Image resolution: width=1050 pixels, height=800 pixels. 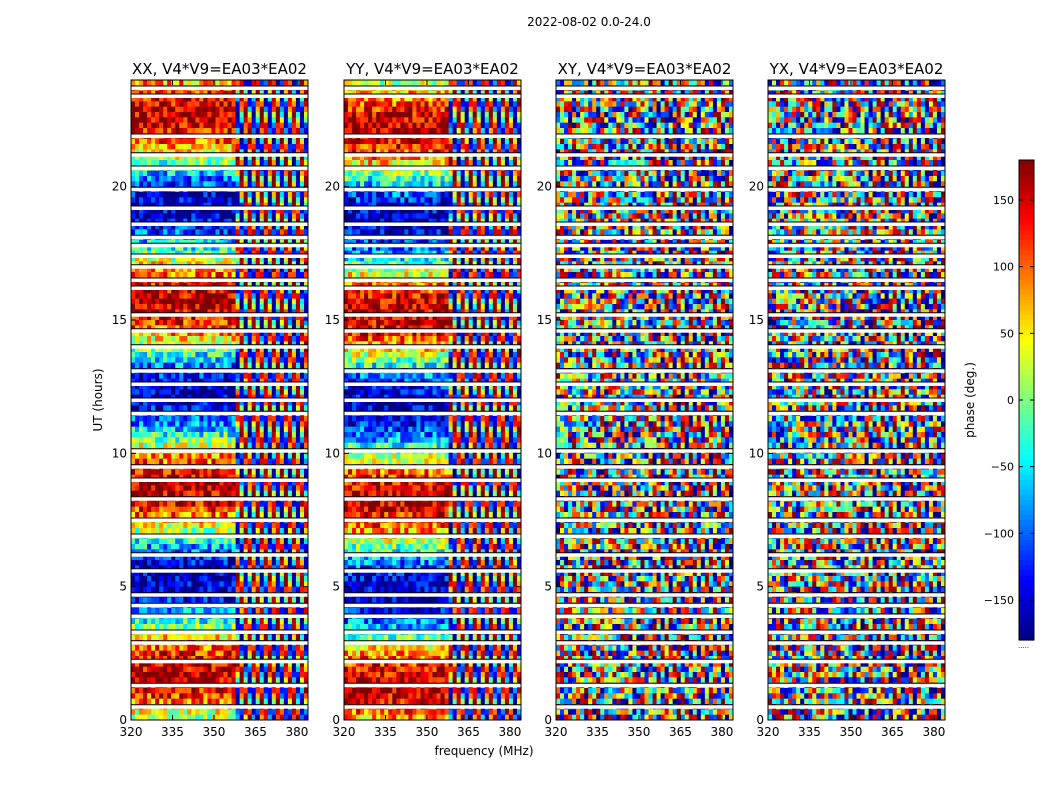 I want to click on panel-title: XY, V4*V9=EA03*EA02, so click(x=645, y=69).